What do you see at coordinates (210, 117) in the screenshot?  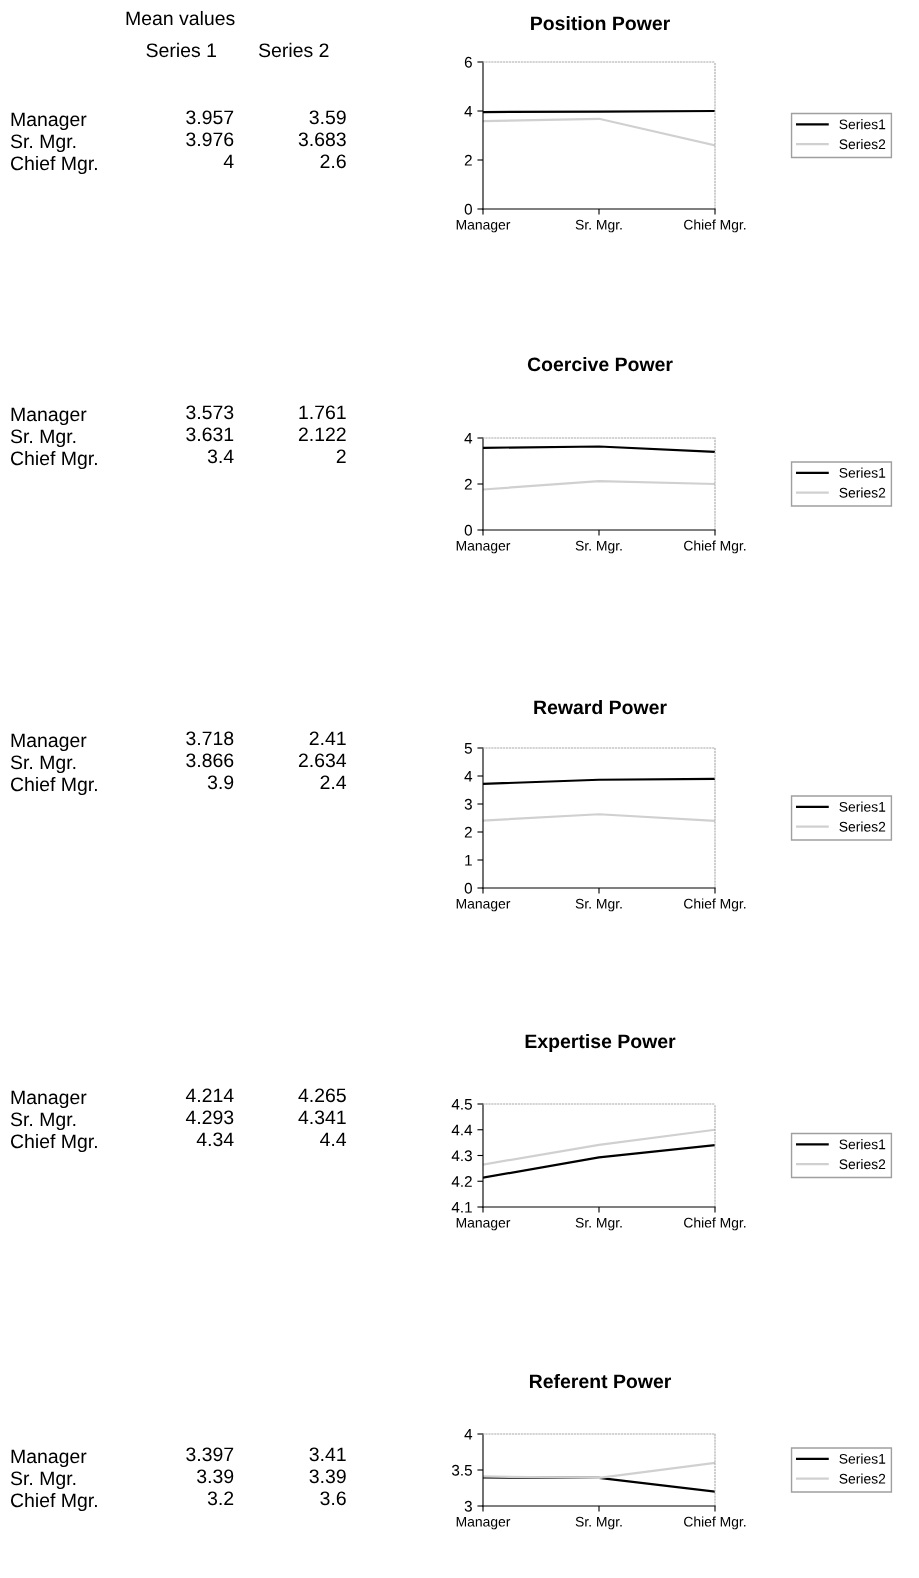 I see `data-label: 3.957` at bounding box center [210, 117].